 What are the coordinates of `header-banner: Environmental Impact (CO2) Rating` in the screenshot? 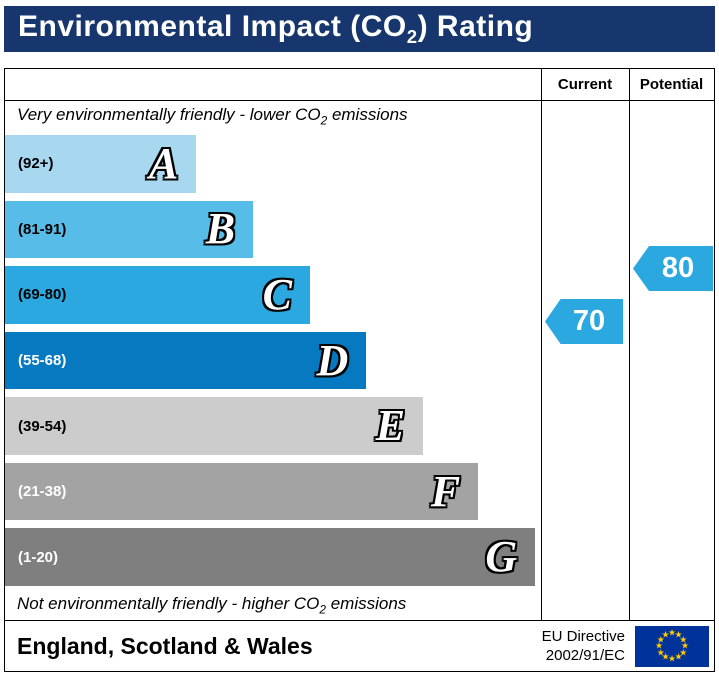 It's located at (359, 29).